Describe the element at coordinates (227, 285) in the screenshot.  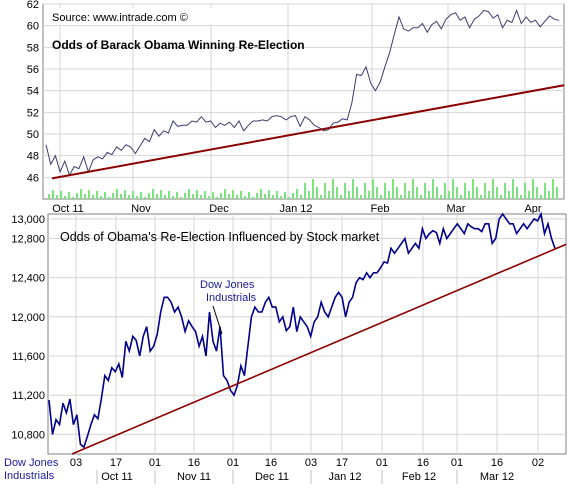
I see `annotation-line-1: Dow Jones` at that location.